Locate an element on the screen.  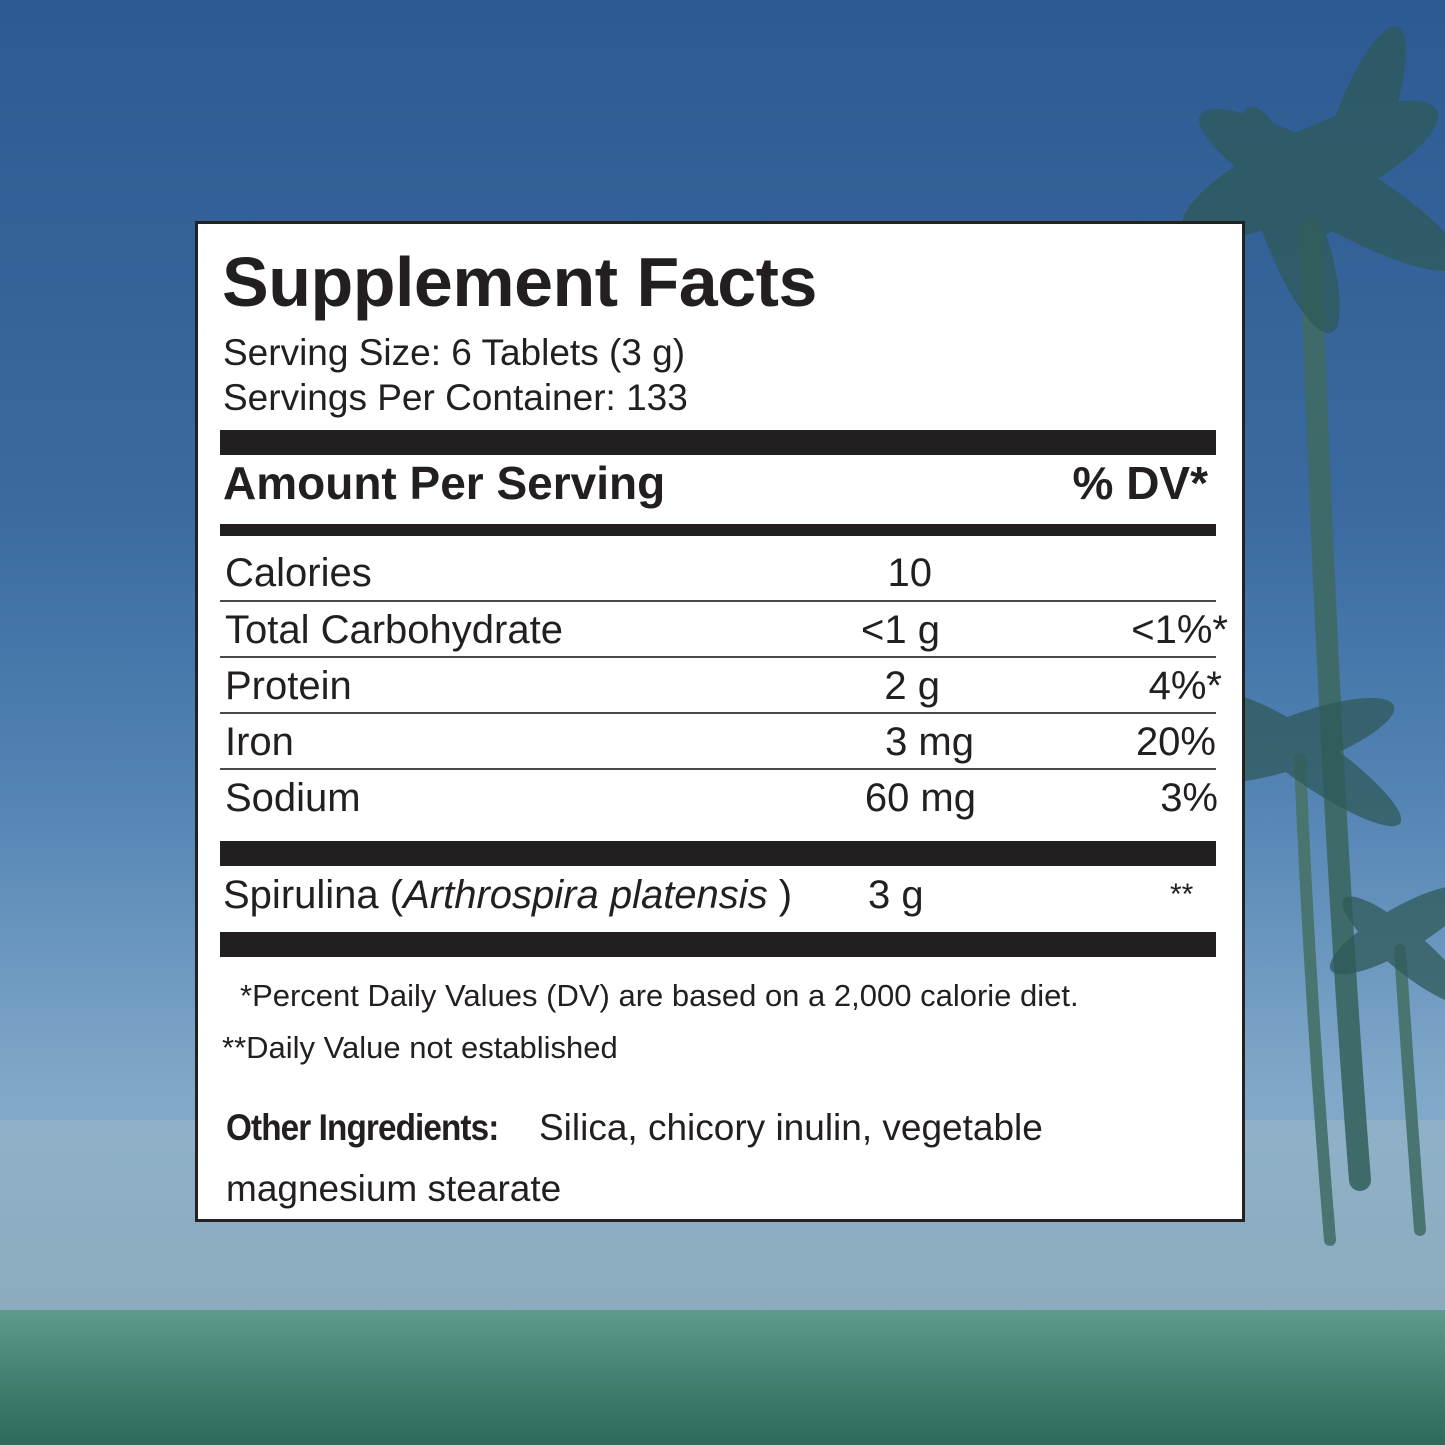
spirulina-latin: Arthrospira platensis is located at coordinates (585, 895).